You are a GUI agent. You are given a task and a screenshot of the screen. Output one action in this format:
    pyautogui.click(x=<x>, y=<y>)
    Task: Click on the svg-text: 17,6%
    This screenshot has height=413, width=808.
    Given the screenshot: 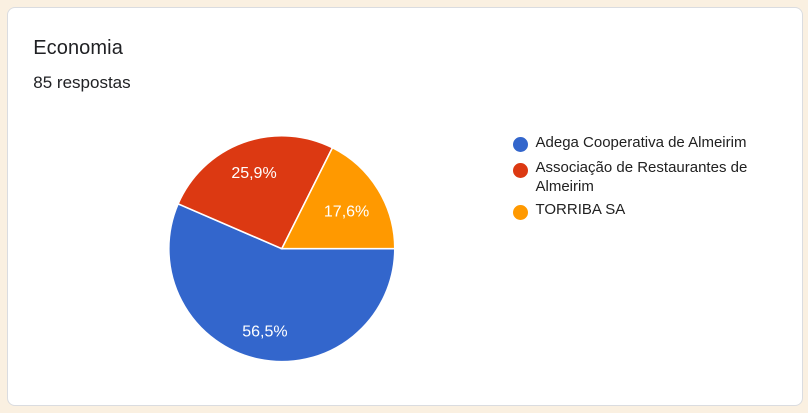 What is the action you would take?
    pyautogui.click(x=346, y=212)
    